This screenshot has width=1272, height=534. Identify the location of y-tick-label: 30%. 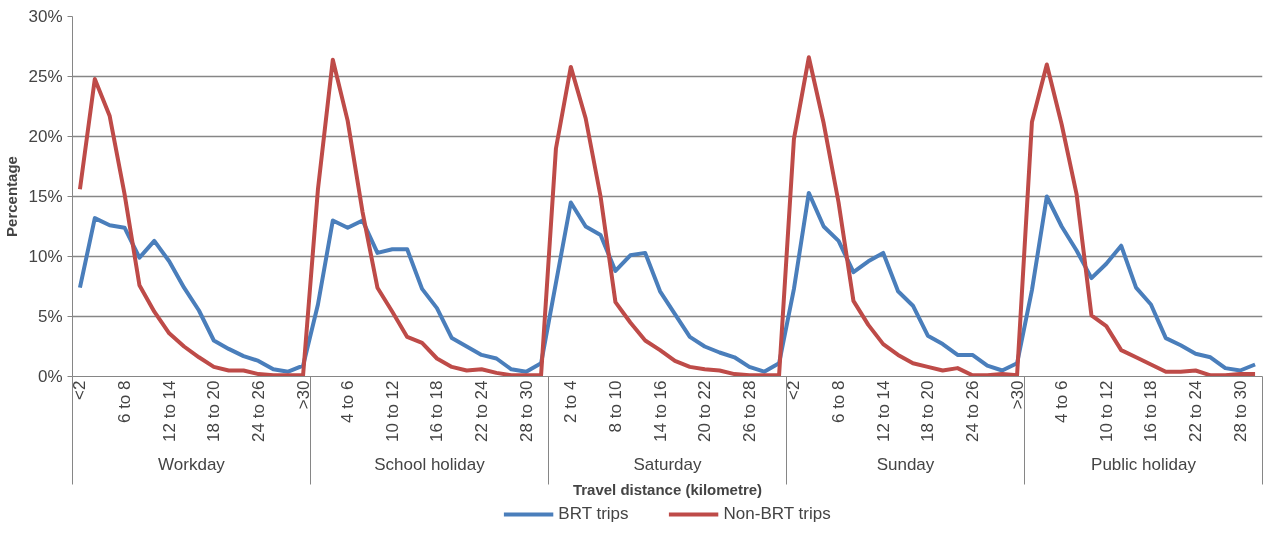
(45, 16).